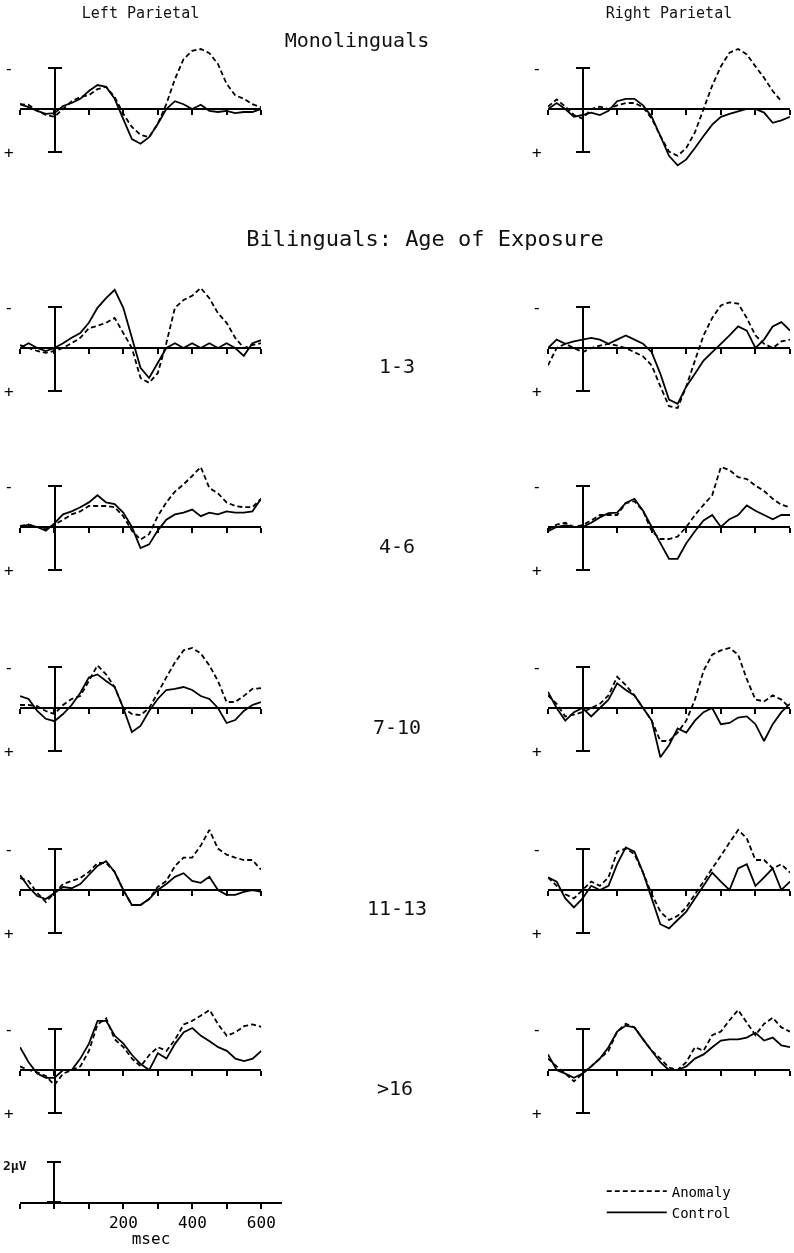 Image resolution: width=794 pixels, height=1253 pixels. I want to click on text: >16, so click(395, 1088).